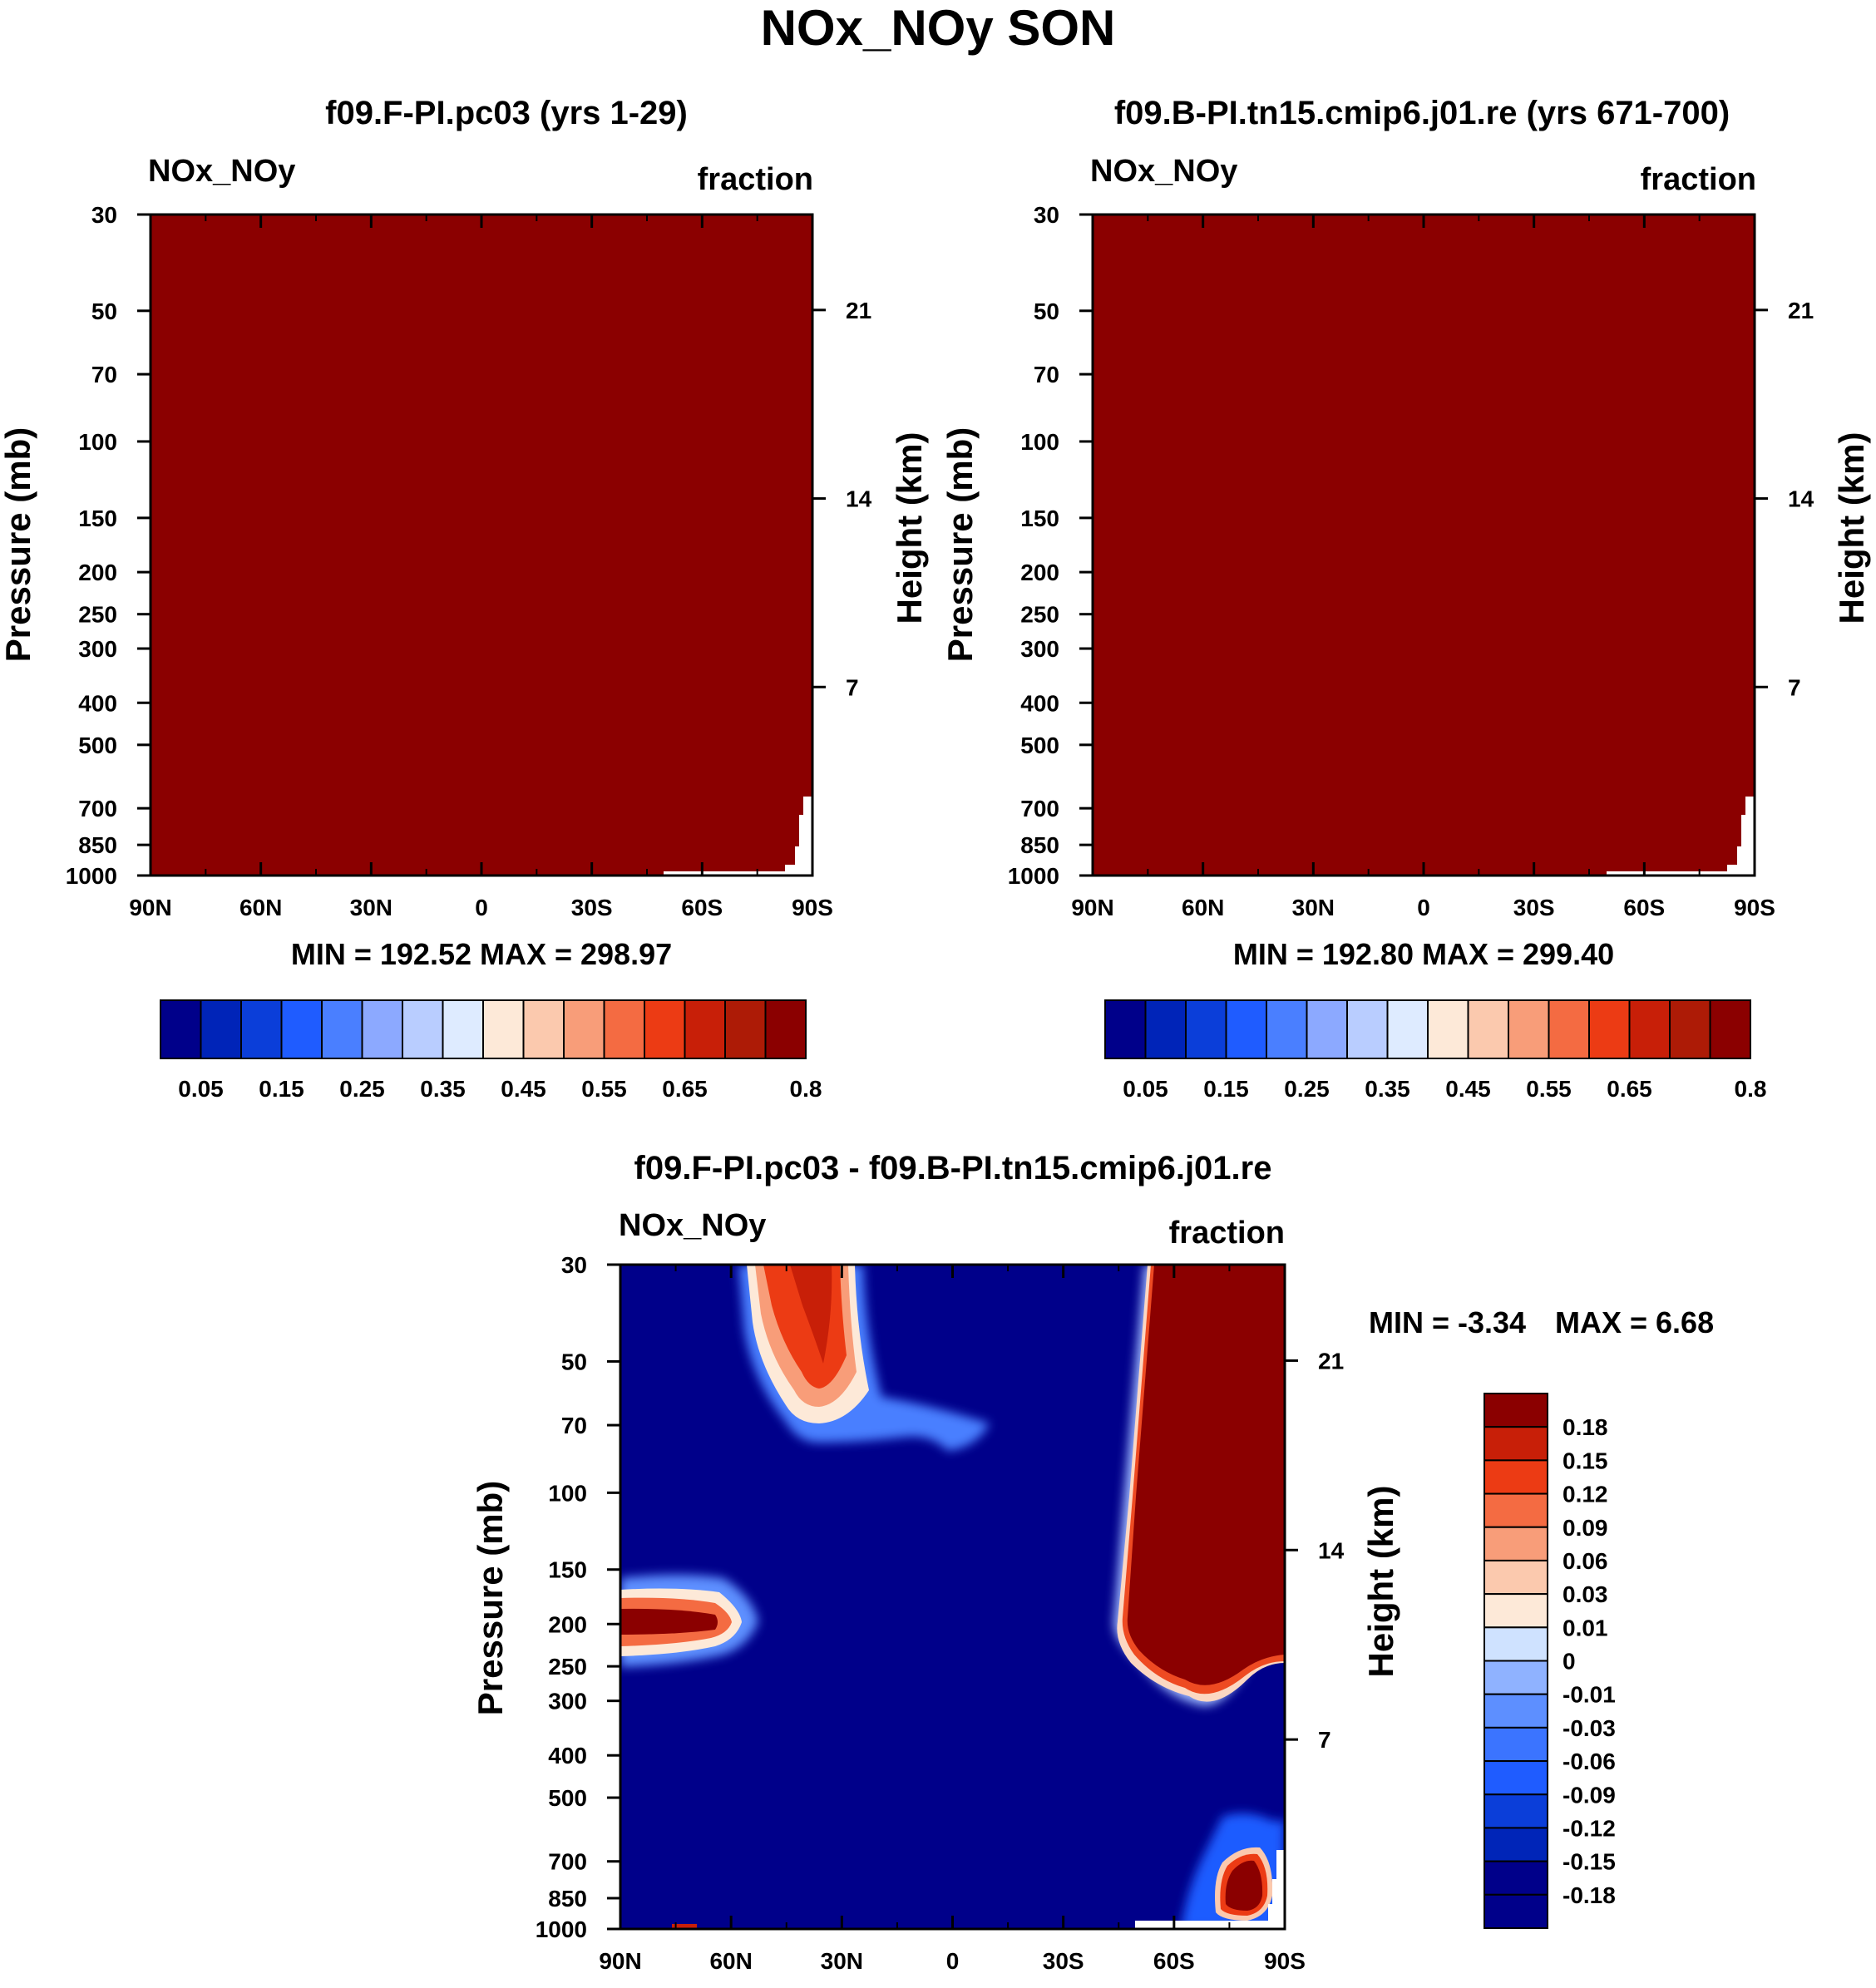 The width and height of the screenshot is (1876, 1988). Describe the element at coordinates (1586, 1594) in the screenshot. I see `colorbar-label: 0.03` at that location.